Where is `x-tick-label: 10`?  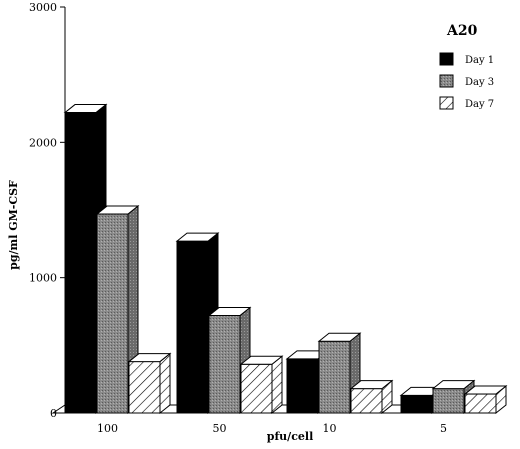 x-tick-label: 10 is located at coordinates (330, 428).